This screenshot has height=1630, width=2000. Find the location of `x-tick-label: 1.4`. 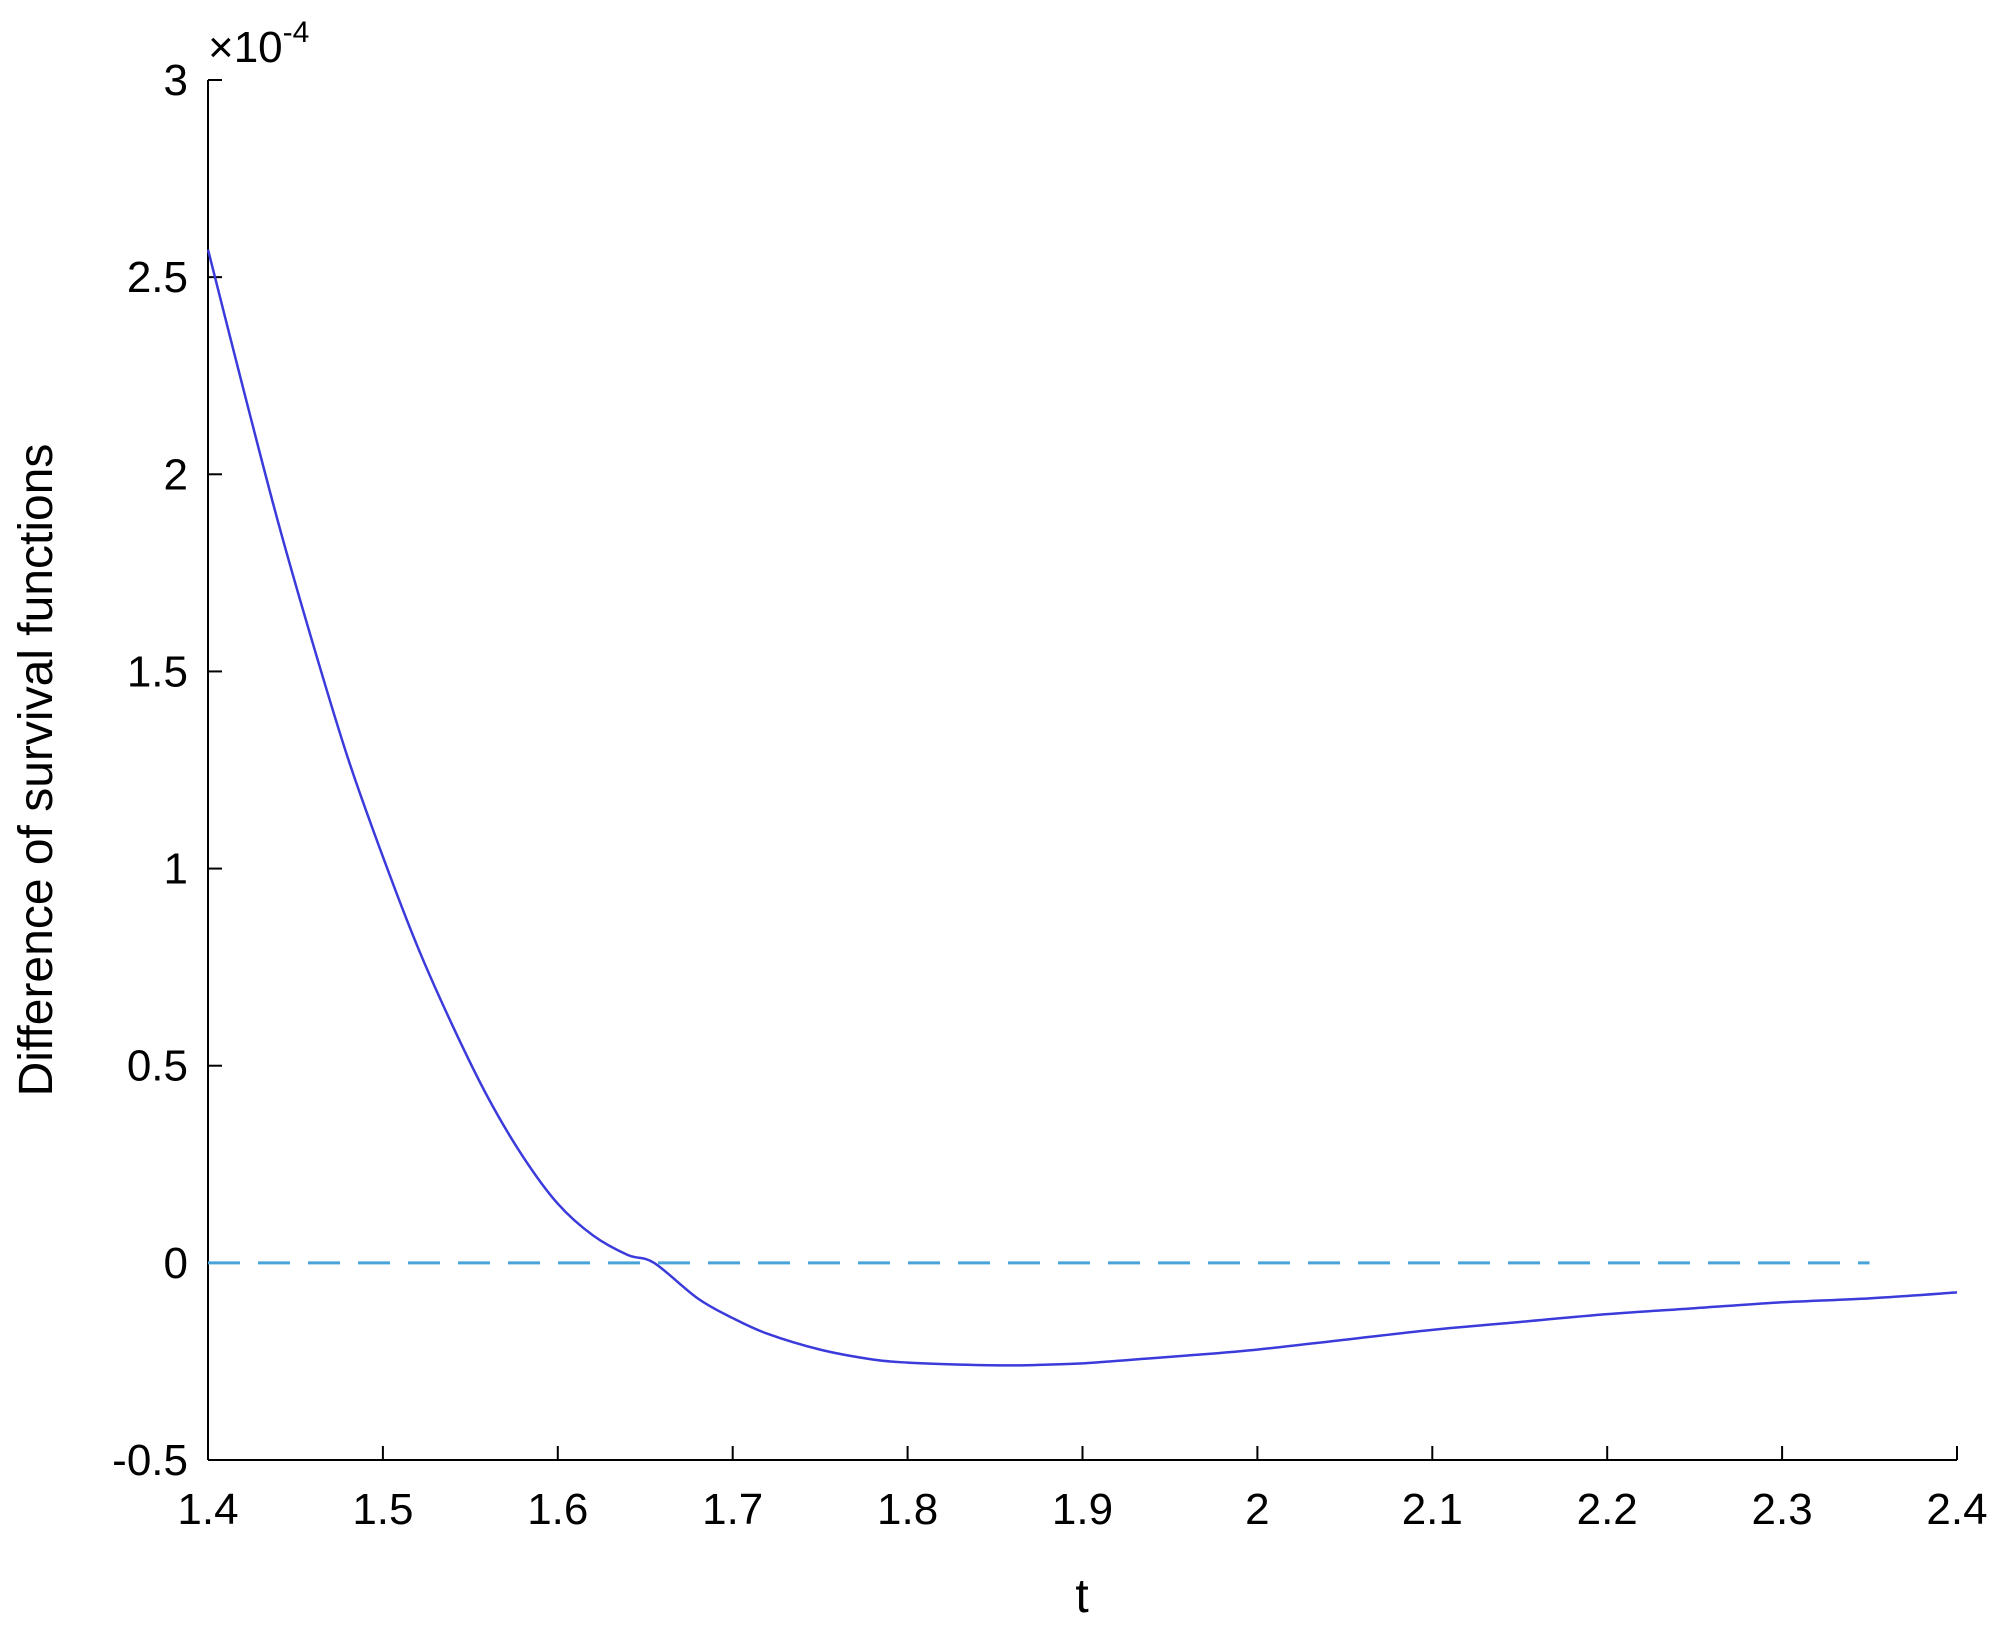

x-tick-label: 1.4 is located at coordinates (207, 1509).